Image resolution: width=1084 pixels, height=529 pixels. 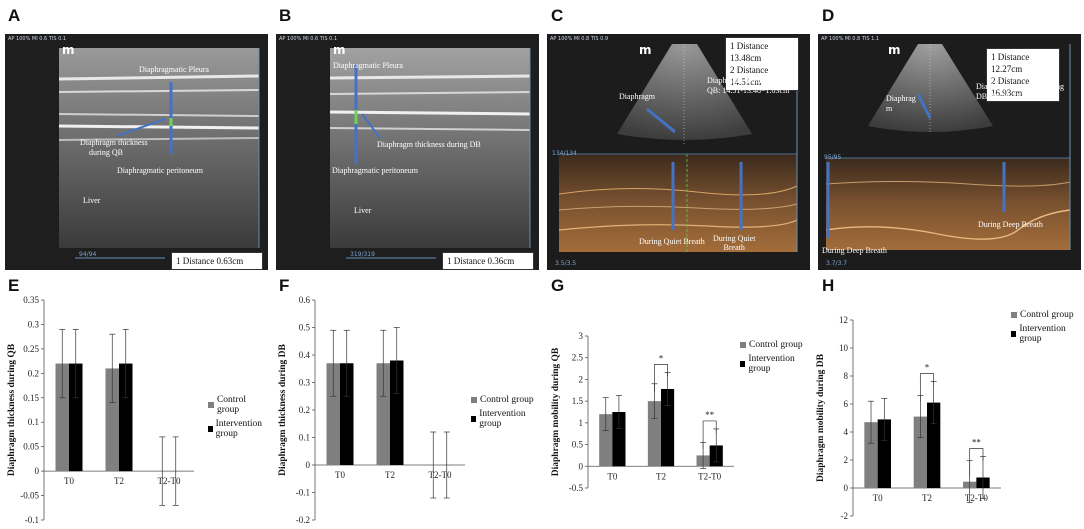 What do you see at coordinates (927, 368) in the screenshot?
I see `significance-marker: *` at bounding box center [927, 368].